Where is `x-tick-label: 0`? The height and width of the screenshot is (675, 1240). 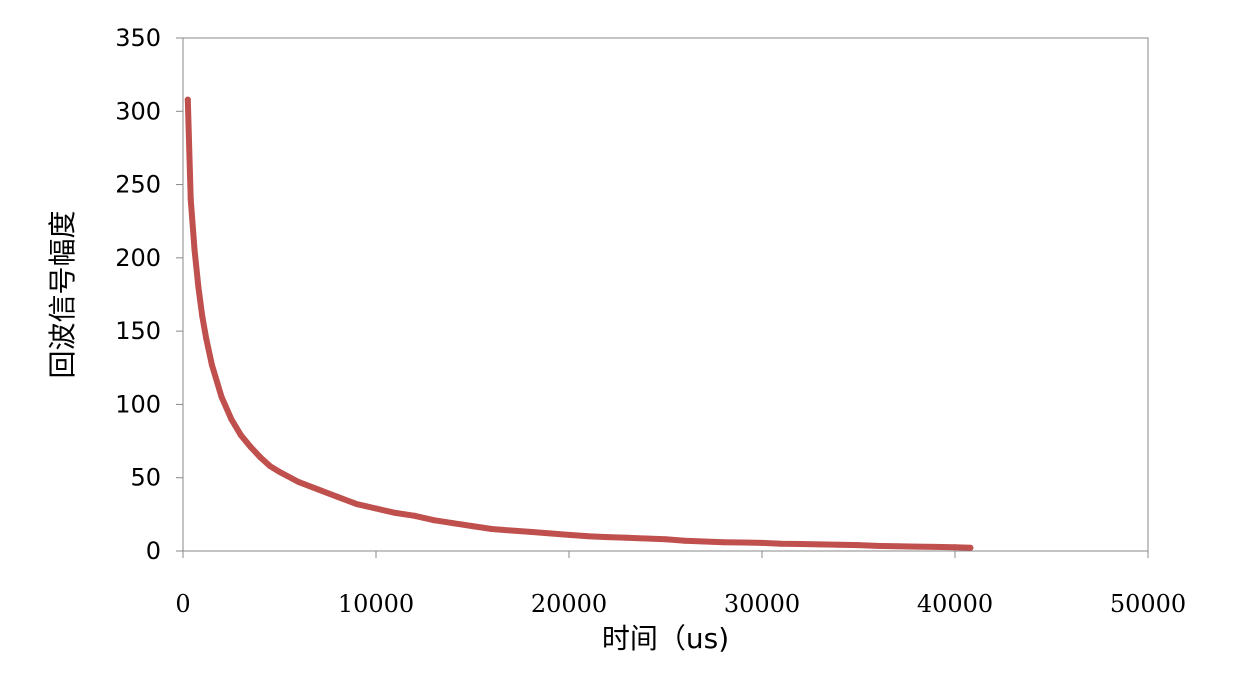 x-tick-label: 0 is located at coordinates (182, 604).